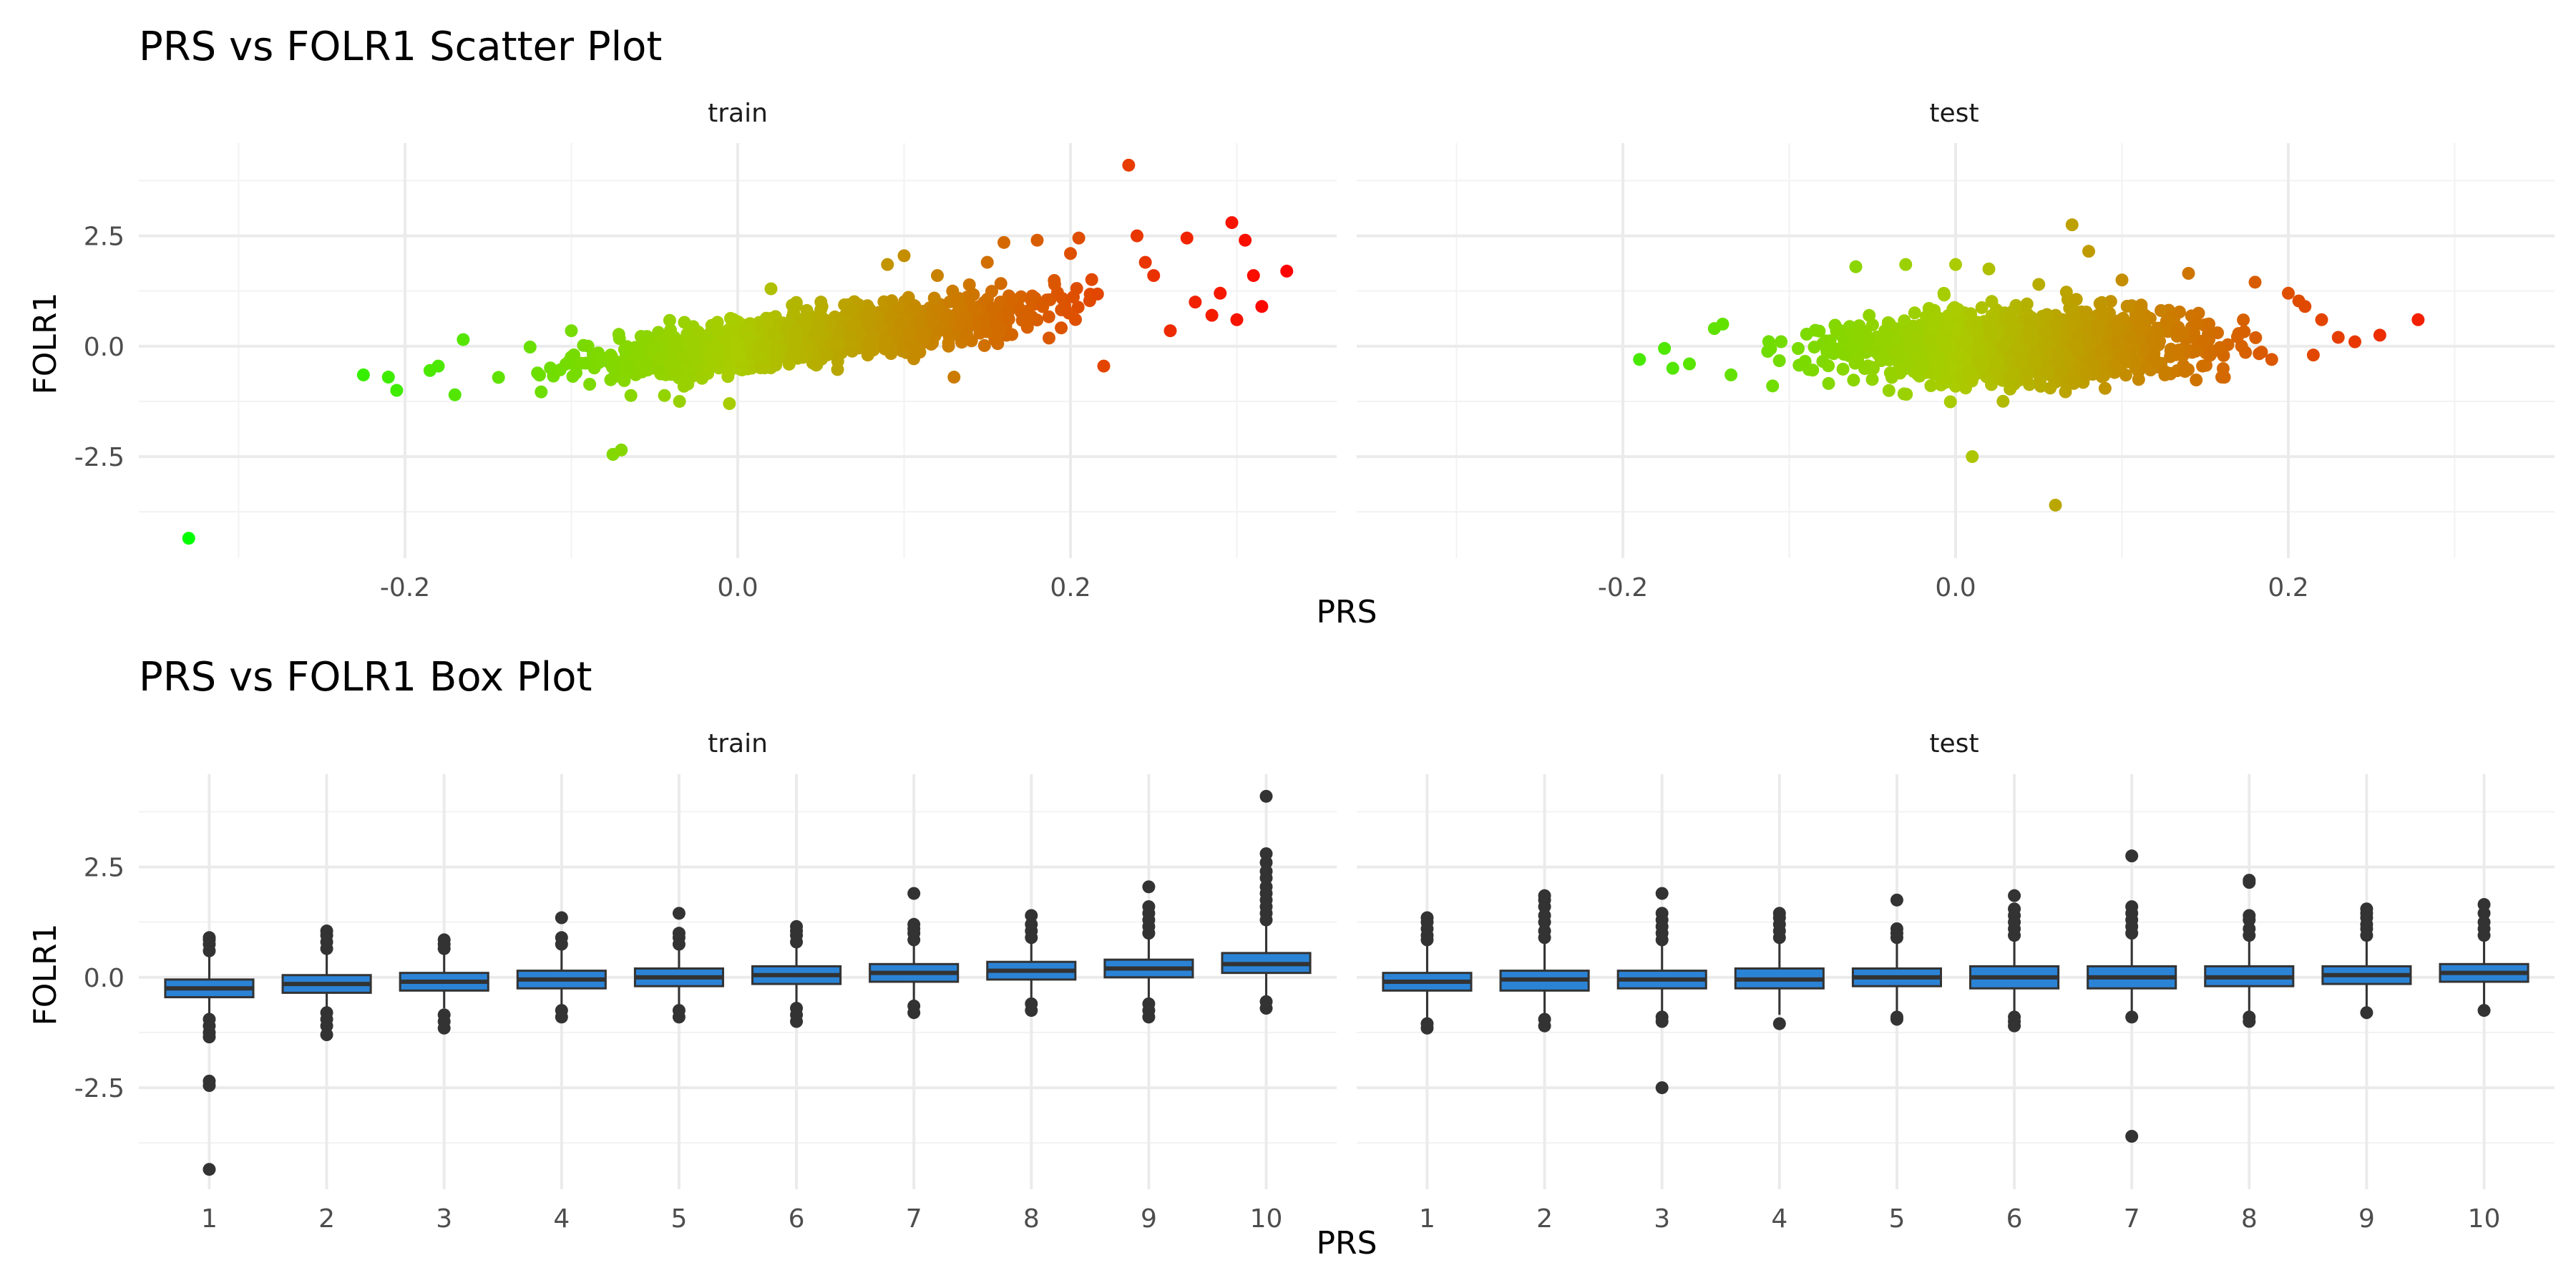 This screenshot has width=2576, height=1288. I want to click on x-tick-label: 5, so click(678, 1219).